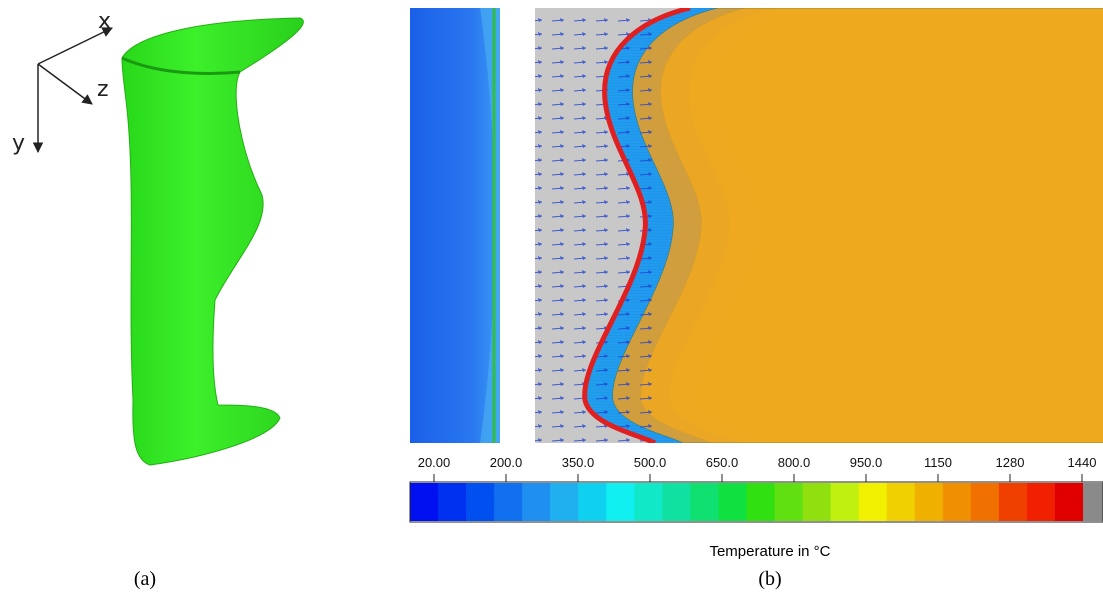  Describe the element at coordinates (722, 462) in the screenshot. I see `colorbar-tick-label: 650.0` at that location.